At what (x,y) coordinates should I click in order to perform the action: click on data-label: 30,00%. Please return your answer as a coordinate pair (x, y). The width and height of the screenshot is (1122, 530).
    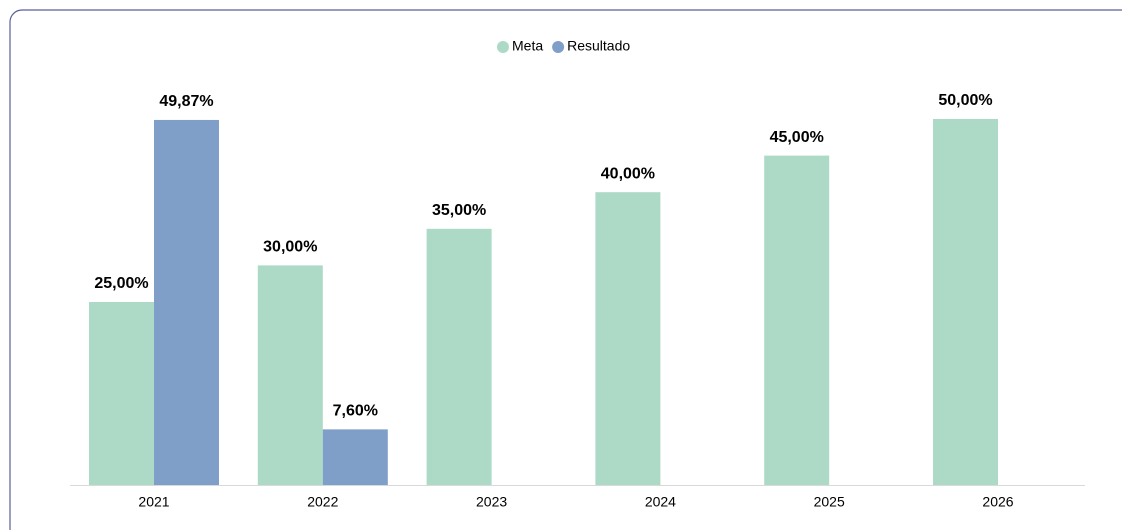
    Looking at the image, I should click on (290, 247).